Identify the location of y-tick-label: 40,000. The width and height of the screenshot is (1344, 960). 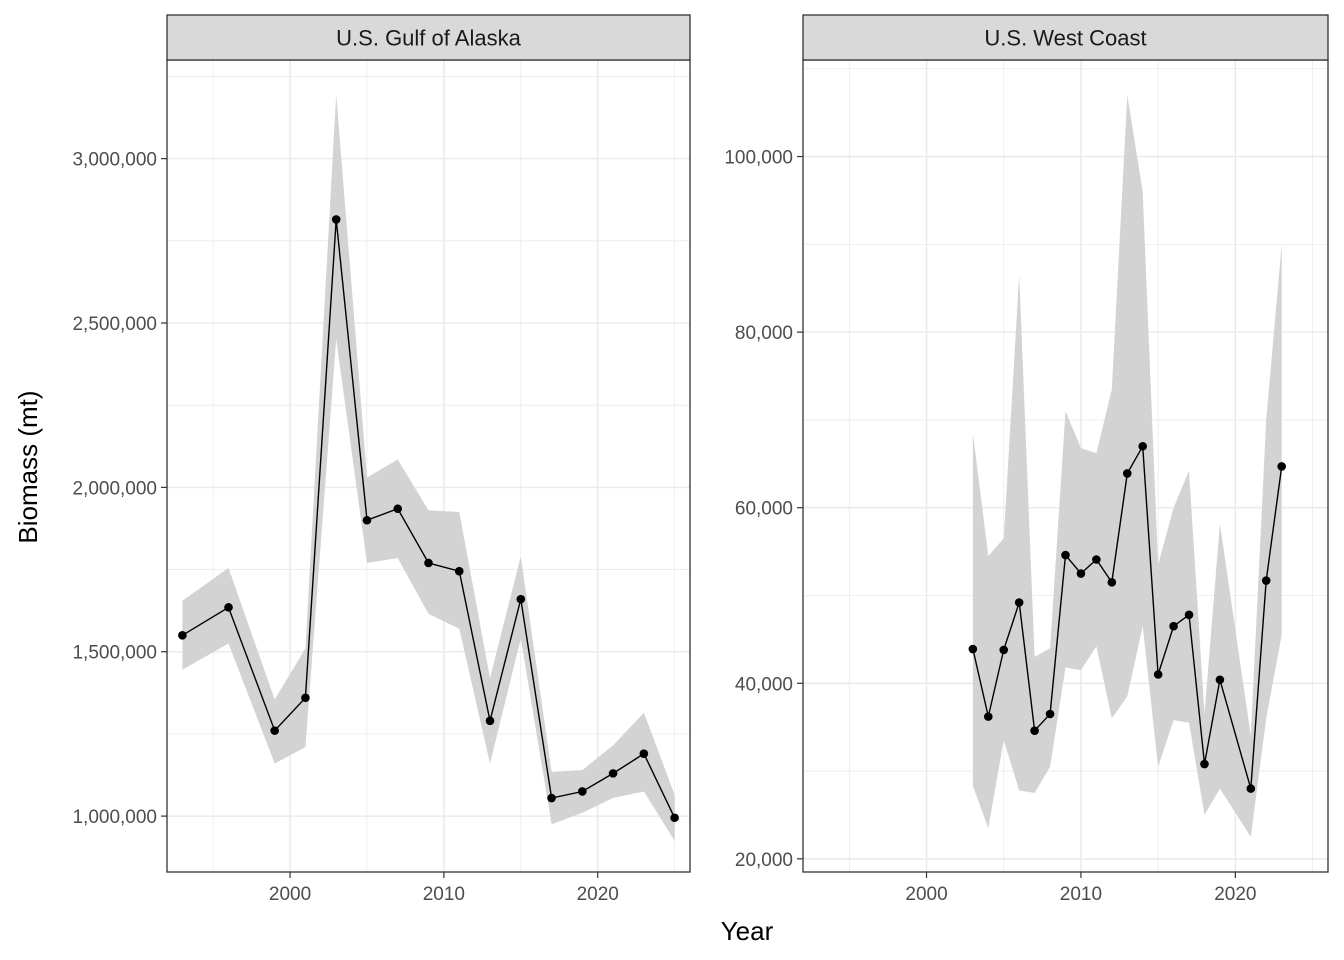
(764, 684).